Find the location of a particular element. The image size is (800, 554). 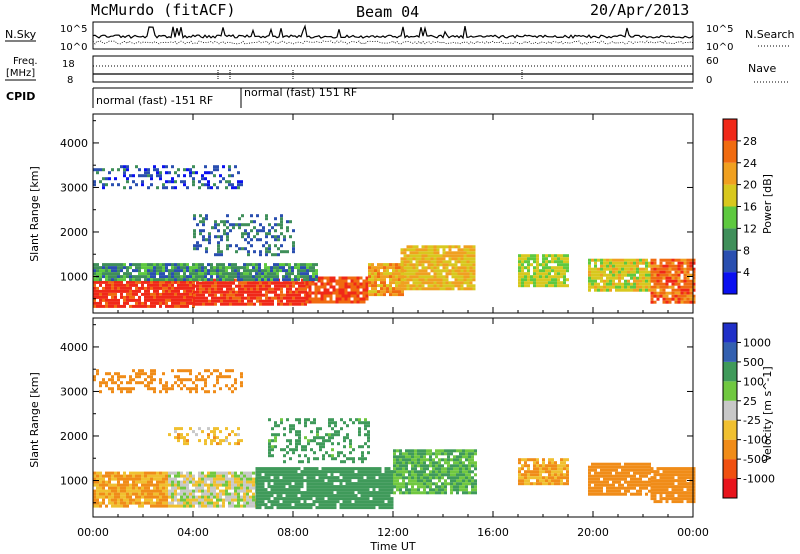

colorbar-tick-label: 28 is located at coordinates (750, 141).